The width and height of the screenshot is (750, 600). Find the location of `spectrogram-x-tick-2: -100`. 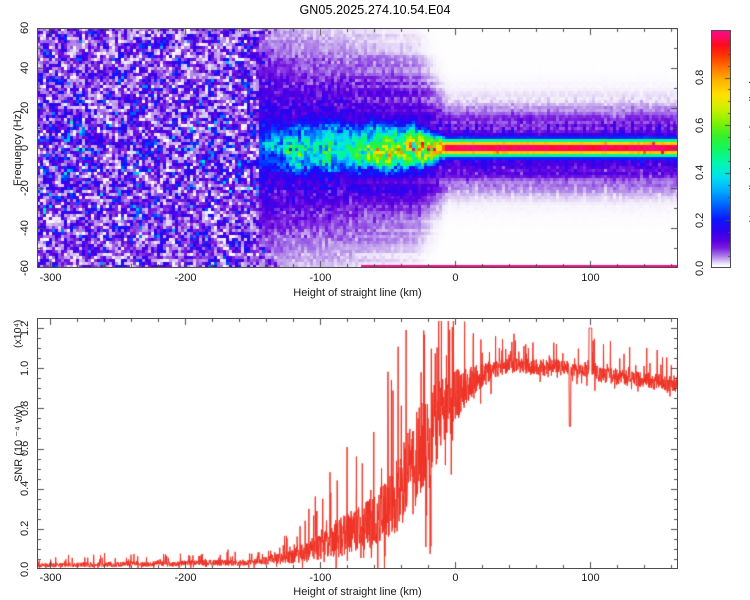

spectrogram-x-tick-2: -100 is located at coordinates (320, 278).